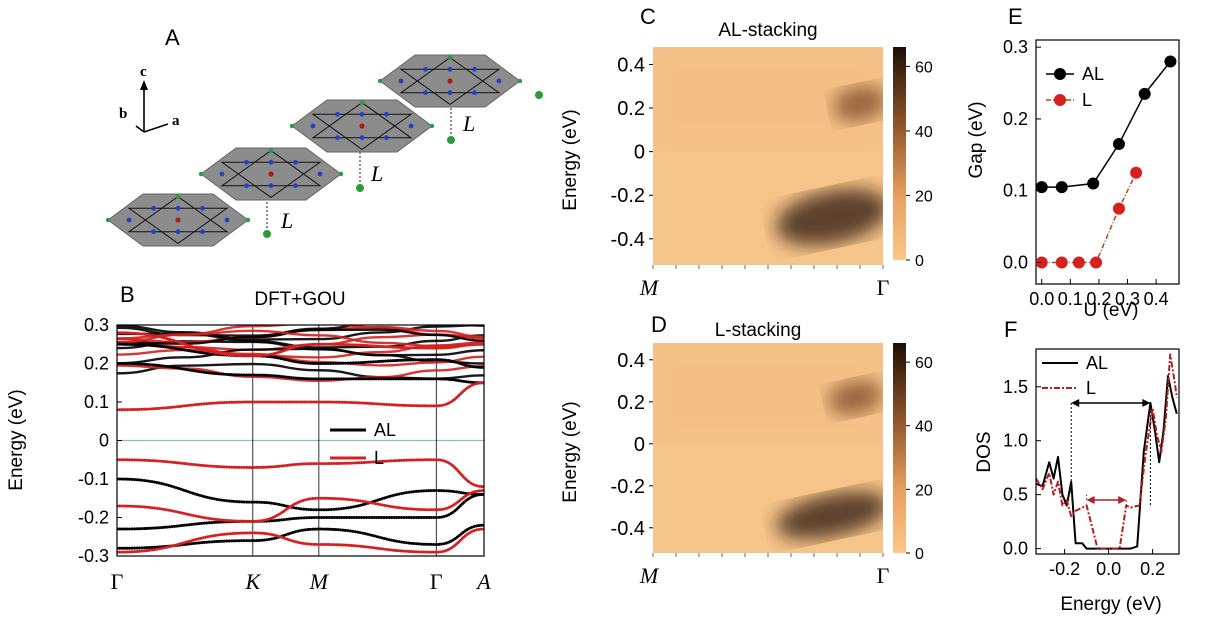  What do you see at coordinates (127, 294) in the screenshot?
I see `panel-b-label: B` at bounding box center [127, 294].